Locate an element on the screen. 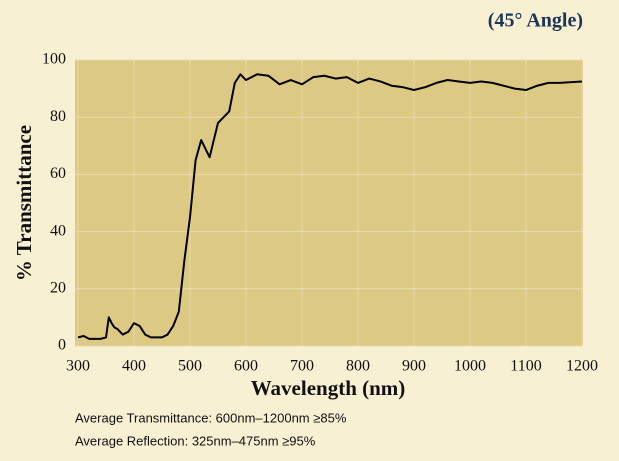 The image size is (619, 461). note: Average Reflection: 325nm–475nm ≥95% is located at coordinates (195, 440).